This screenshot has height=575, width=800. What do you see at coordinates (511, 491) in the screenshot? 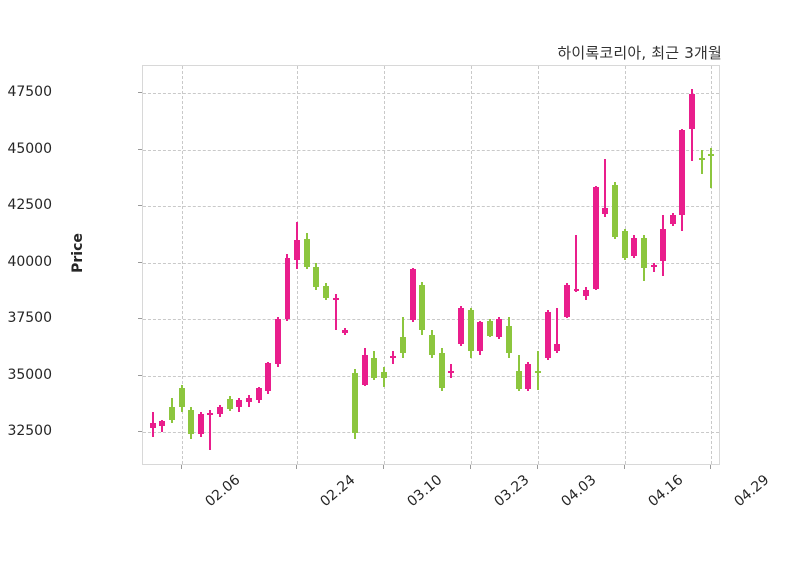
I see `x-axis-tick-label: 03.23` at bounding box center [511, 491].